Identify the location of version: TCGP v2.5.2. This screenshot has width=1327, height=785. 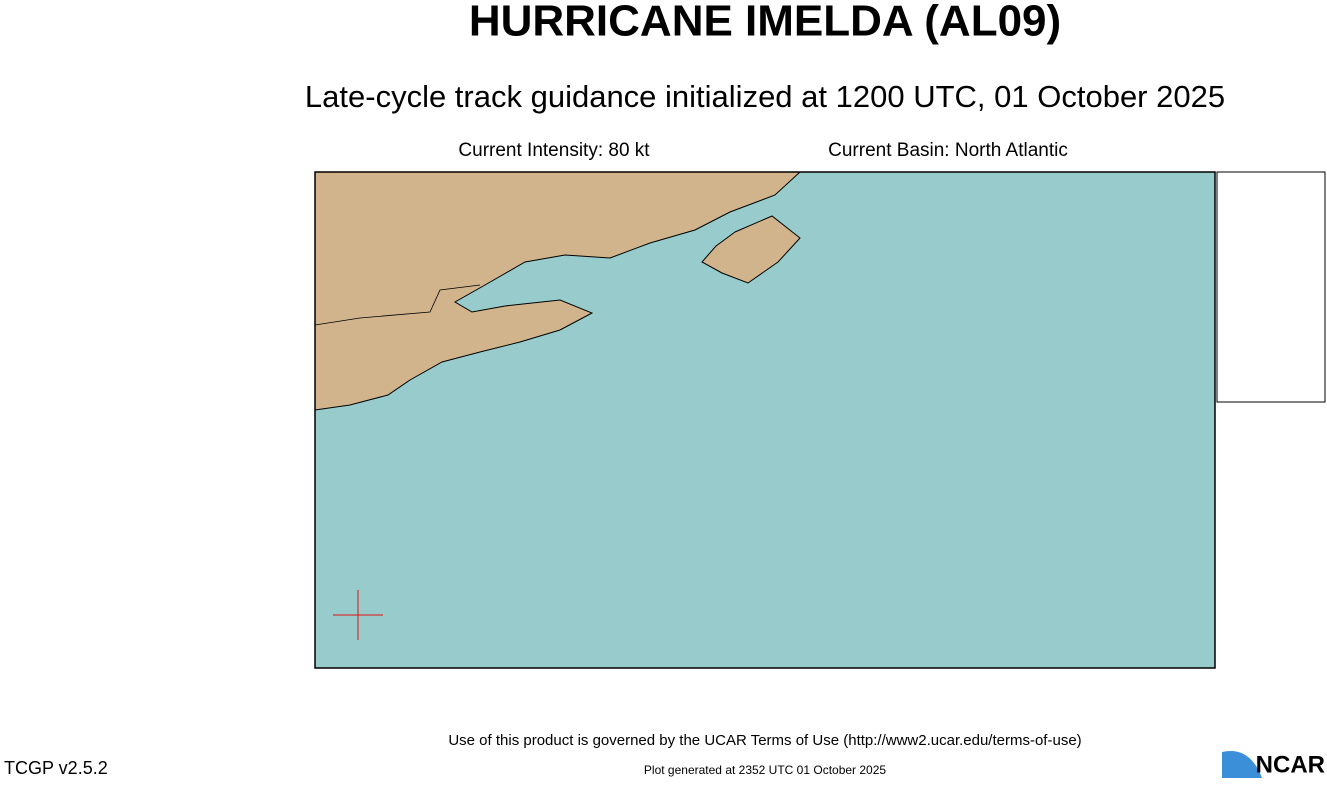
(56, 768).